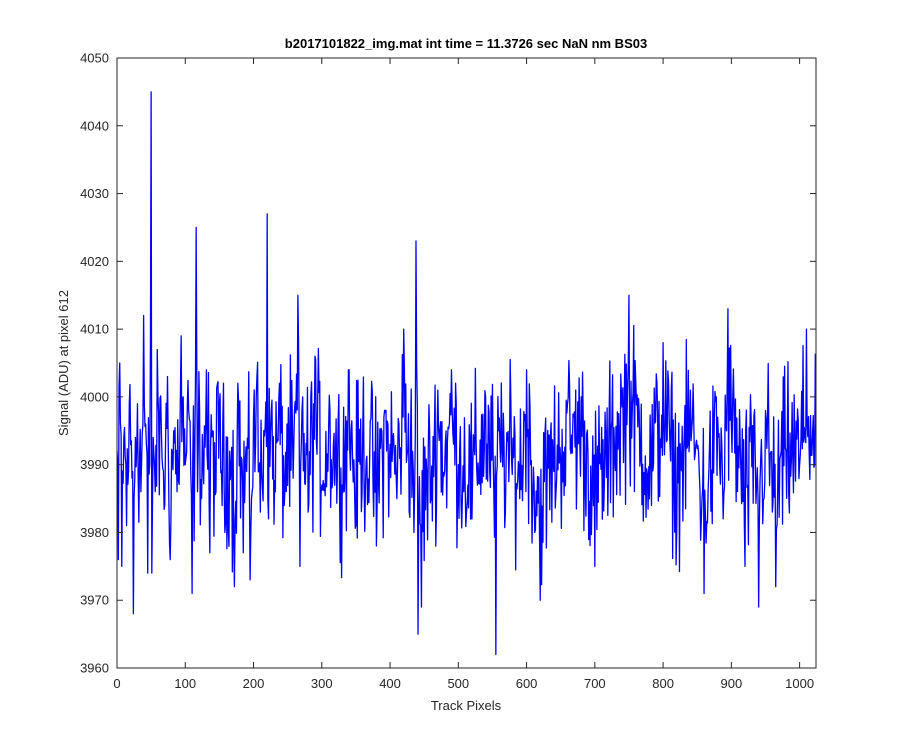 The width and height of the screenshot is (900, 755). I want to click on x-tick-label: 500, so click(458, 683).